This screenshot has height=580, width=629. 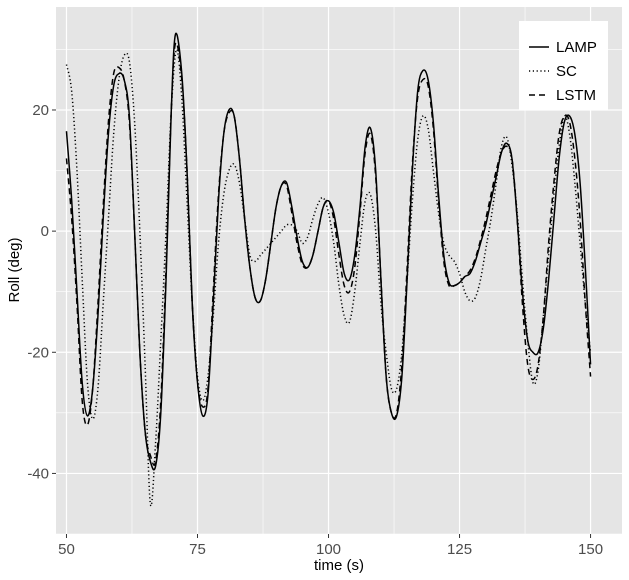 I want to click on y-tick-label: 20, so click(x=40, y=110).